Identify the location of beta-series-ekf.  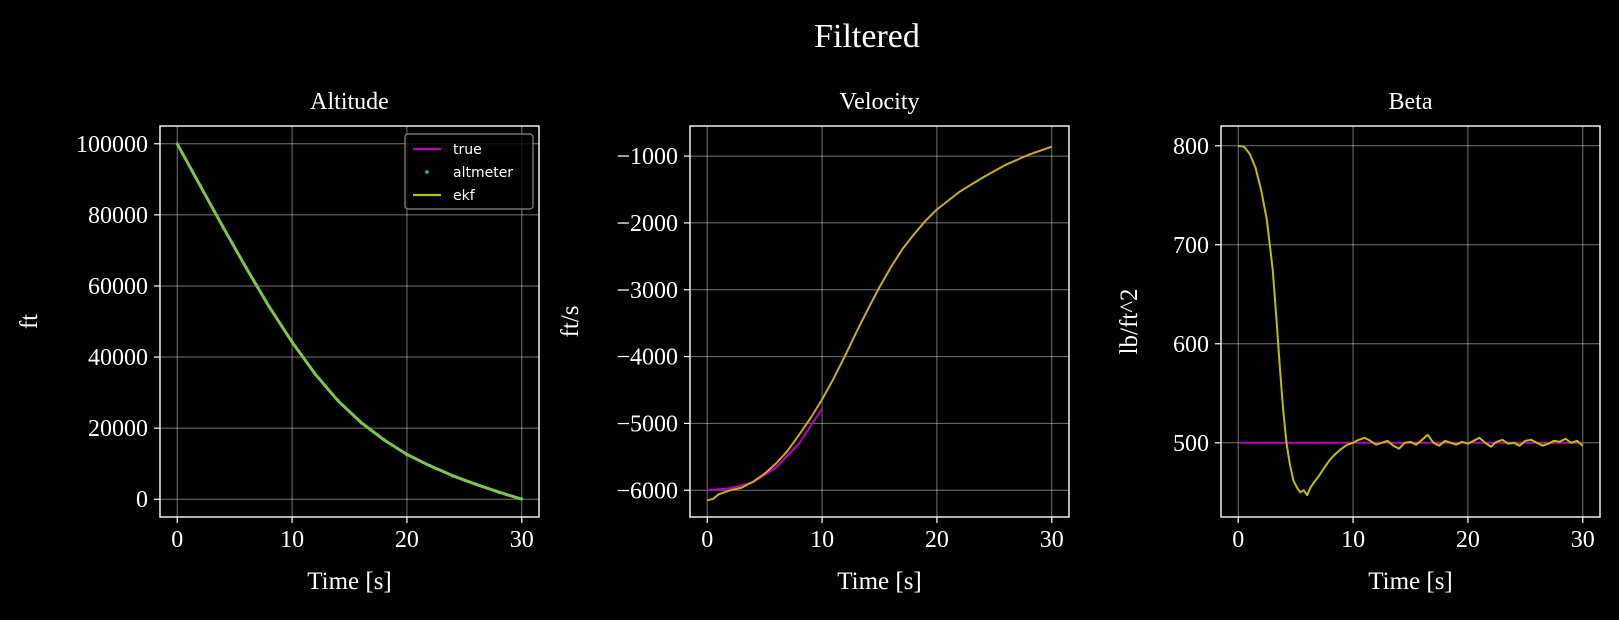
(1411, 320).